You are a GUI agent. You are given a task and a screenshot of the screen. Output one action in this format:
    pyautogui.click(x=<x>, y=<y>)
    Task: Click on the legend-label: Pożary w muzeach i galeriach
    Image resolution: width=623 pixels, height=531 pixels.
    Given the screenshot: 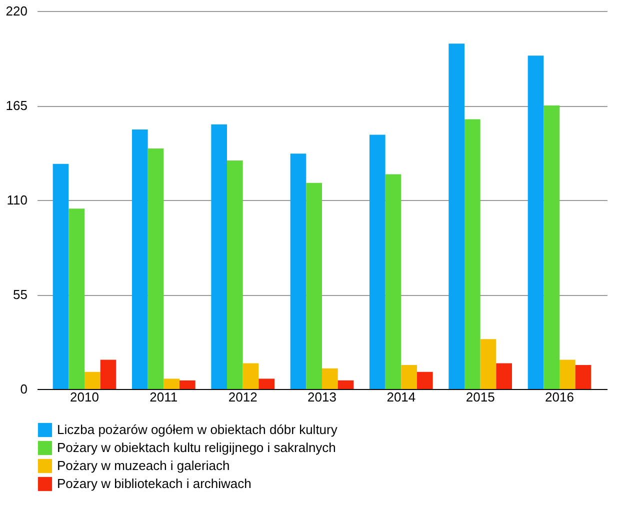 What is the action you would take?
    pyautogui.click(x=143, y=465)
    